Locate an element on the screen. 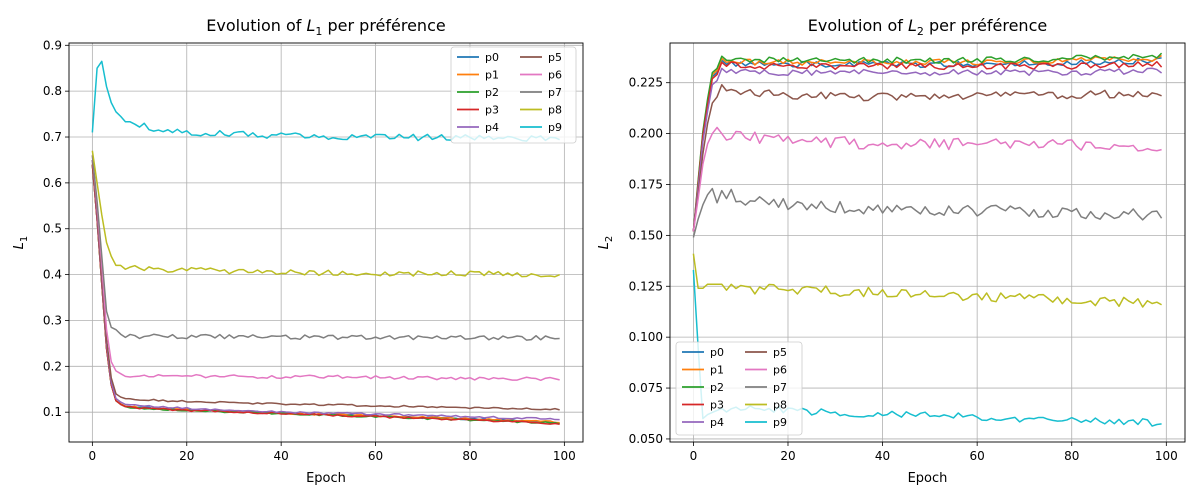 The width and height of the screenshot is (1200, 500). y-tick-label: 0.3 is located at coordinates (52, 320).